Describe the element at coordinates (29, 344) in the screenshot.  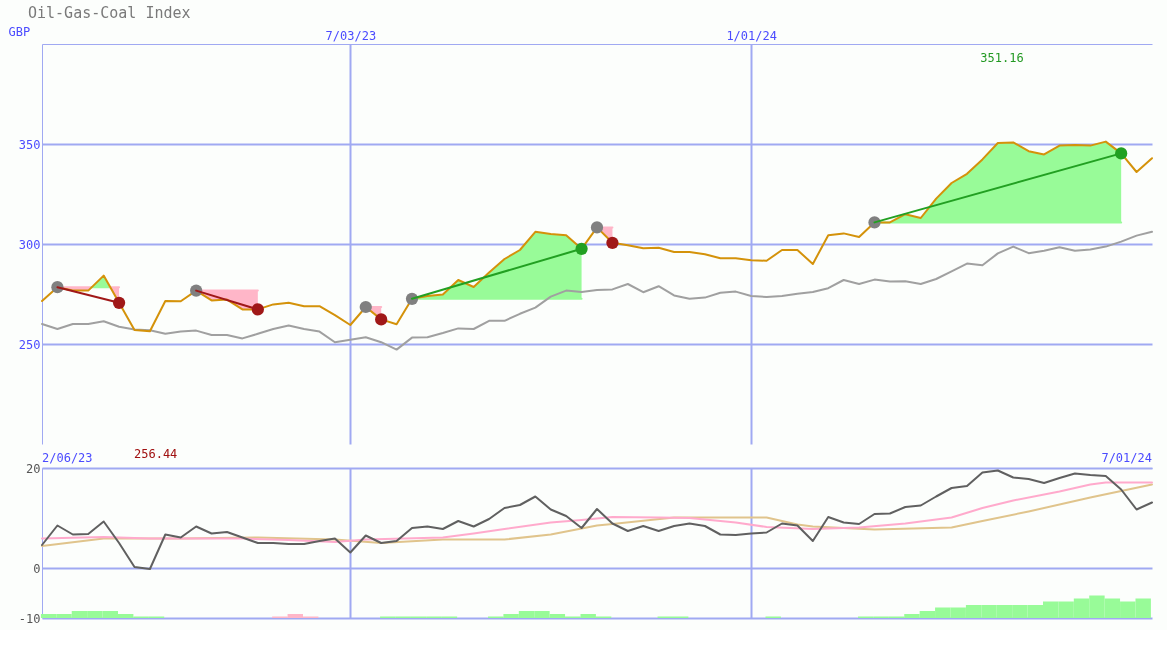
I see `y-tick-label: 250` at that location.